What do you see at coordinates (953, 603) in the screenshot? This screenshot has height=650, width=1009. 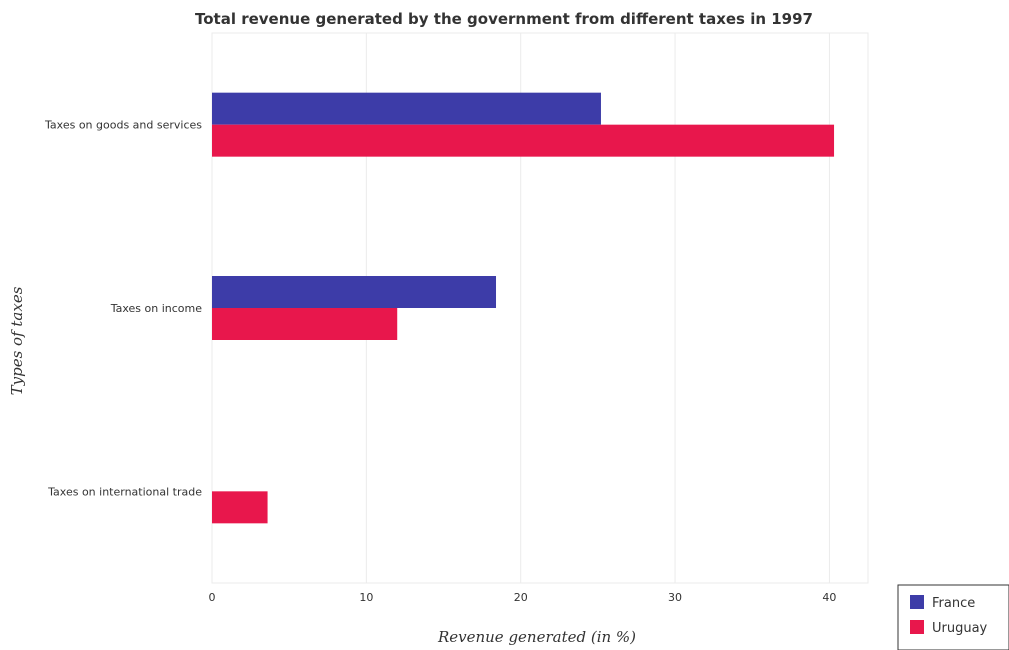 I see `legend-label: France` at bounding box center [953, 603].